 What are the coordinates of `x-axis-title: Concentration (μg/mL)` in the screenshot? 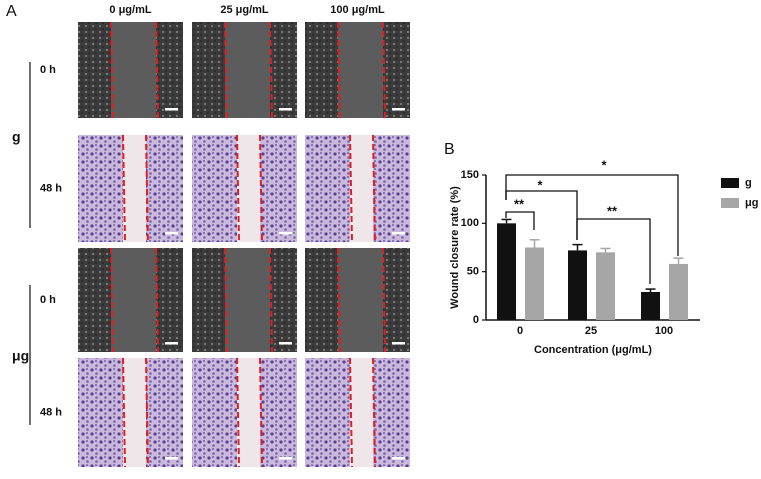 It's located at (593, 350).